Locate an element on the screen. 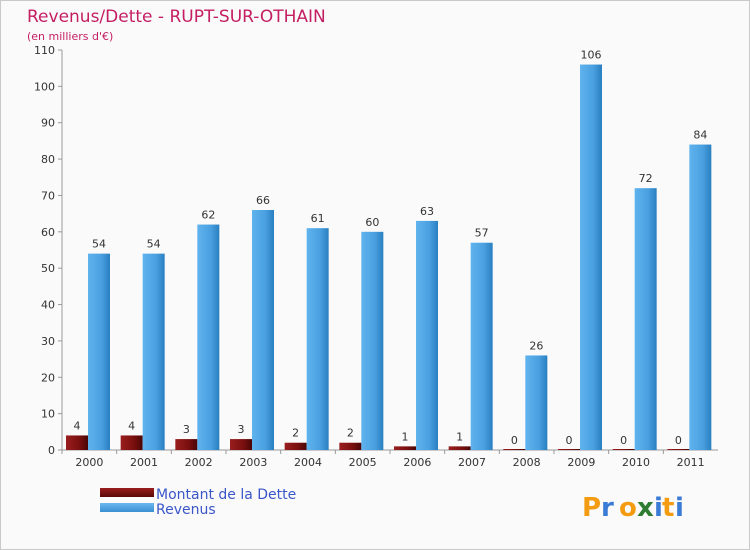 The height and width of the screenshot is (550, 750). y-tick-label: 30 is located at coordinates (48, 341).